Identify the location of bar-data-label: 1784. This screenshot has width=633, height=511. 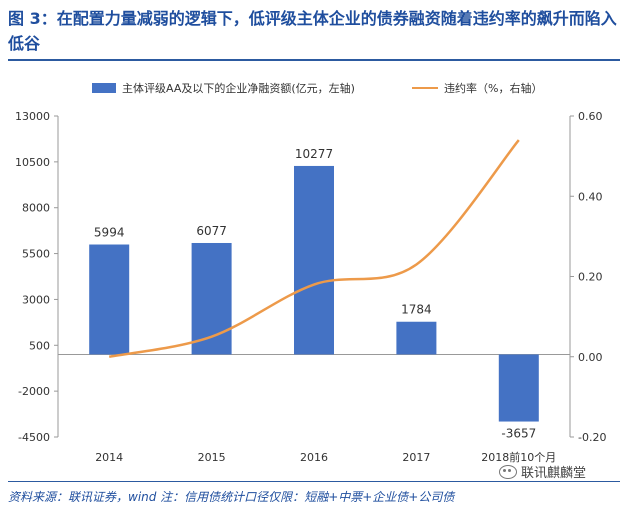
(416, 310).